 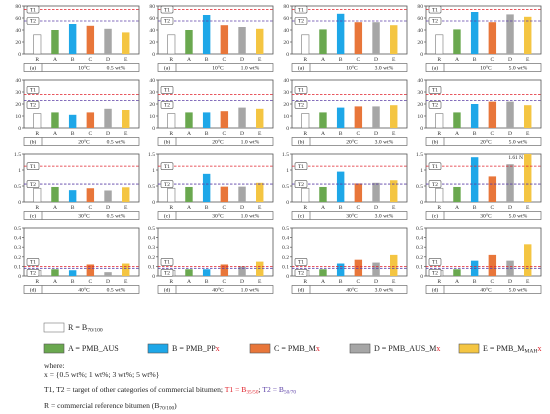 I want to click on y-tick-label: 20, so click(x=18, y=105).